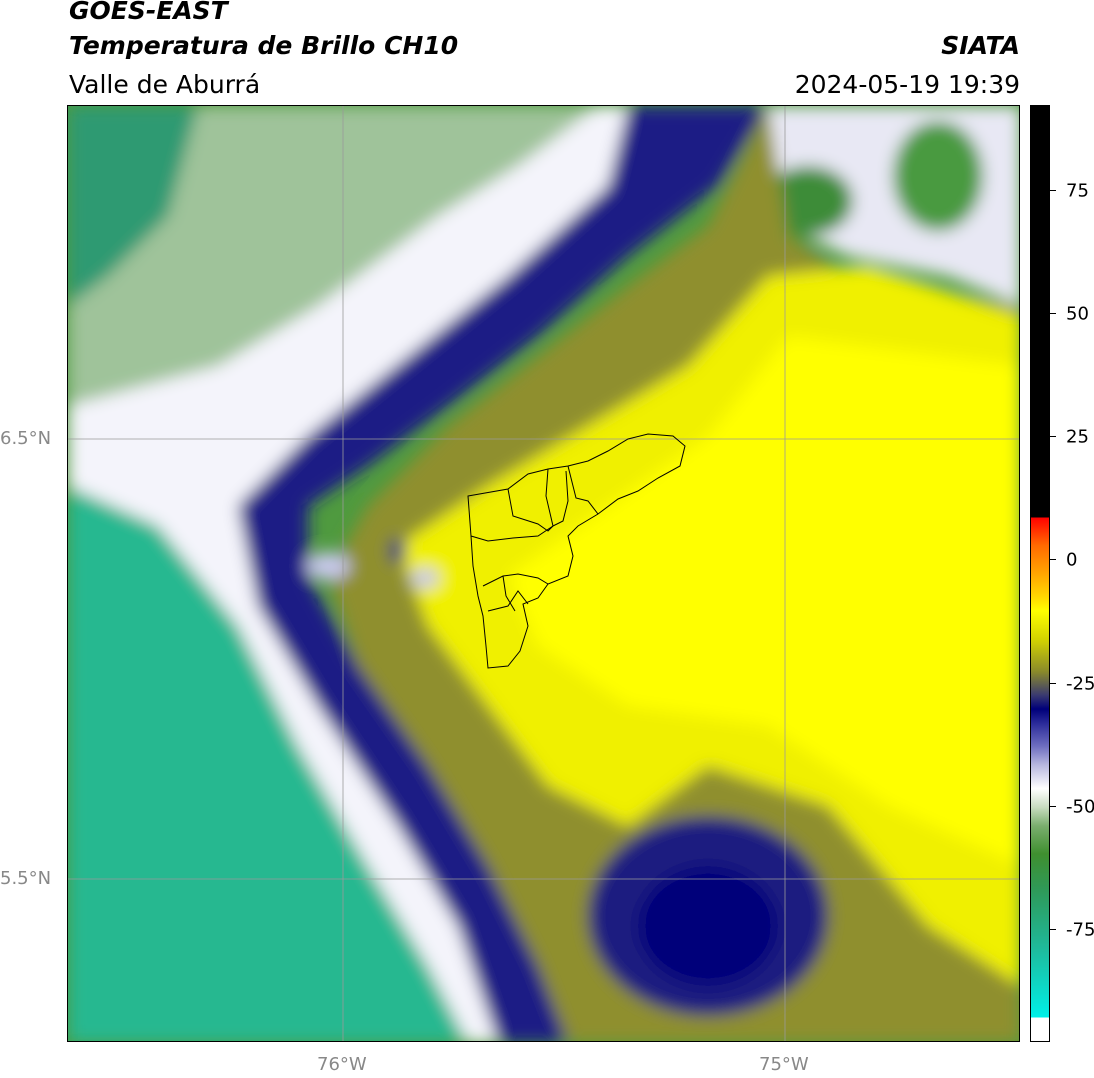 Image resolution: width=1094 pixels, height=1078 pixels. What do you see at coordinates (1080, 807) in the screenshot?
I see `colorbar-label-minus-50: -50` at bounding box center [1080, 807].